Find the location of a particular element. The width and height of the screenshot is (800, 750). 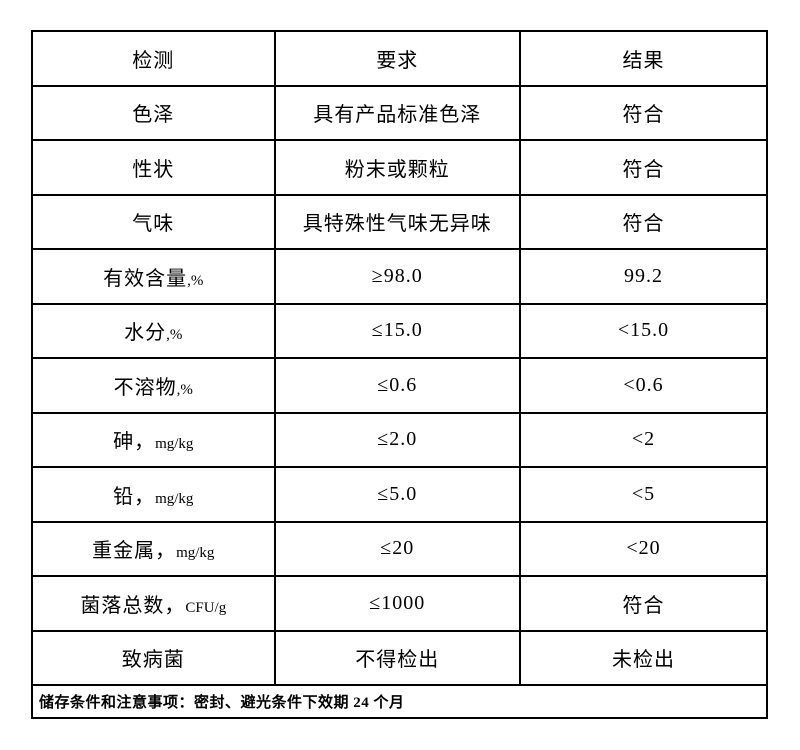

header-row: 检测 要求 结果 is located at coordinates (399, 58).